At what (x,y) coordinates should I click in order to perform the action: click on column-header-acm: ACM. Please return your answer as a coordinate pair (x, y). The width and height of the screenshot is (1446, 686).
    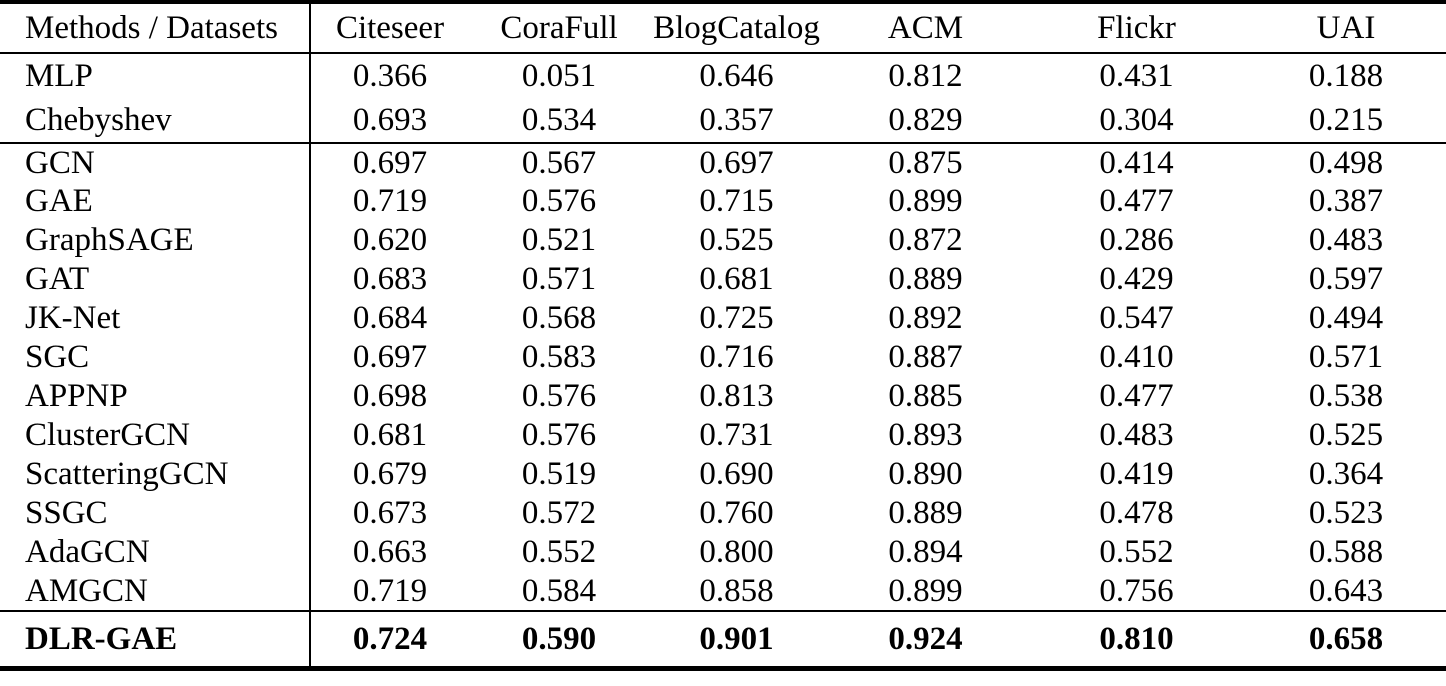
    Looking at the image, I should click on (925, 28).